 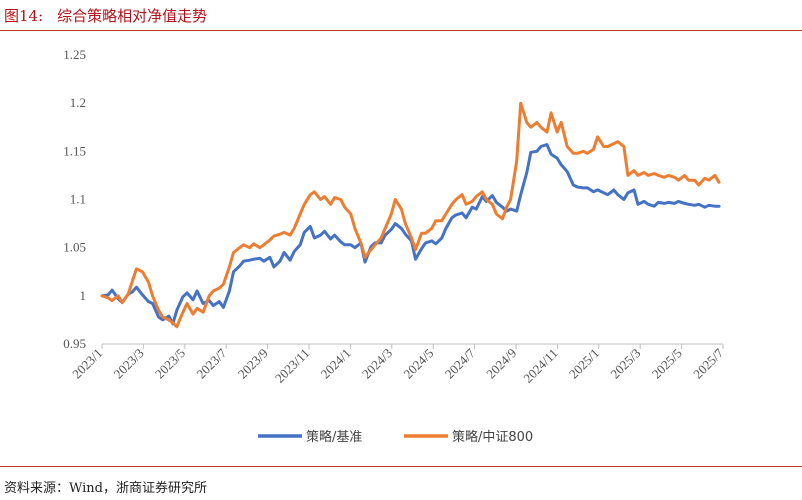 What do you see at coordinates (129, 363) in the screenshot?
I see `x-tick-label: 2023/3` at bounding box center [129, 363].